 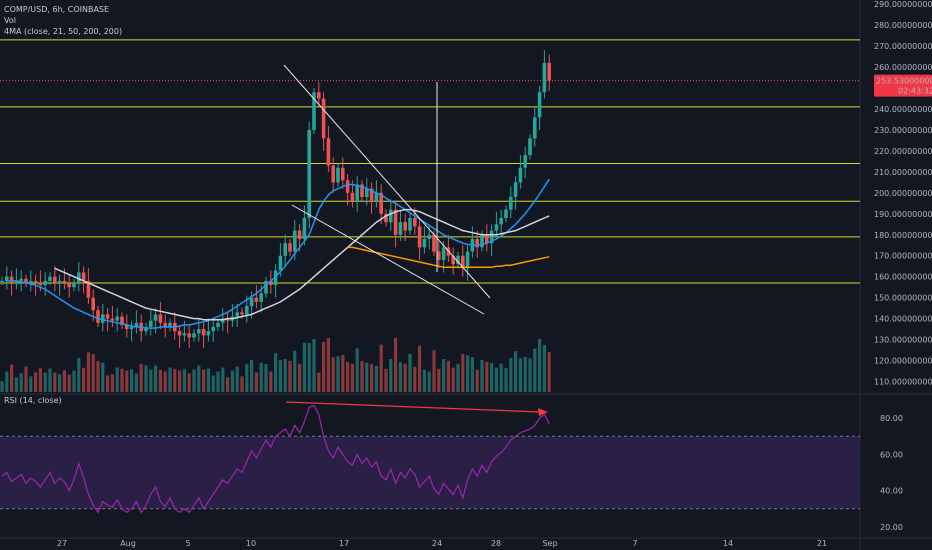 What do you see at coordinates (549, 543) in the screenshot?
I see `time-tick-label: Sep` at bounding box center [549, 543].